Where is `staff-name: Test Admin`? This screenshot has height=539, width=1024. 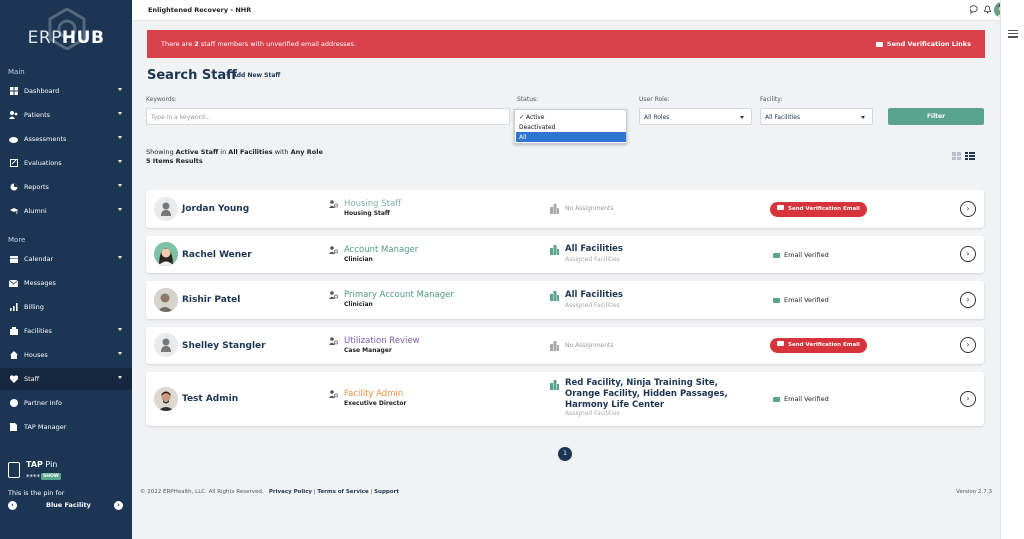 staff-name: Test Admin is located at coordinates (210, 399).